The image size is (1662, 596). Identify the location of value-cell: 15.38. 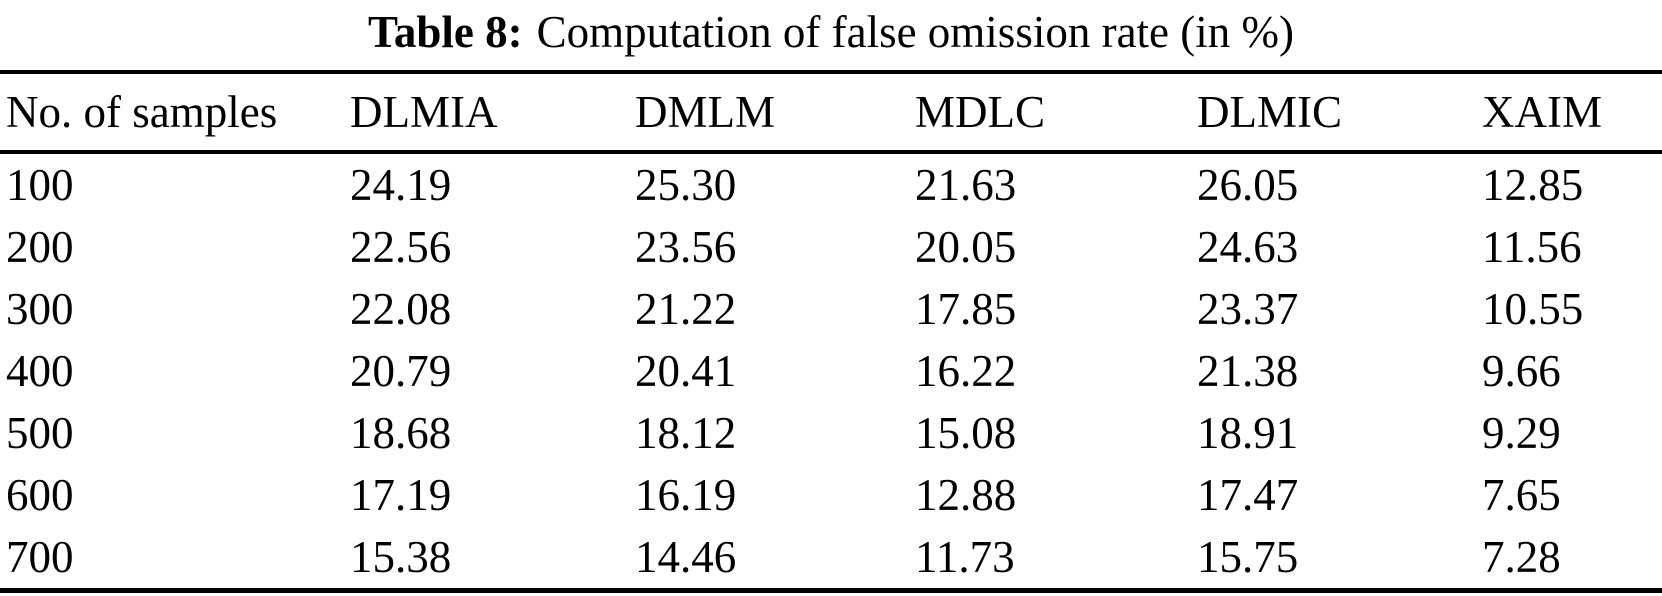
(401, 557).